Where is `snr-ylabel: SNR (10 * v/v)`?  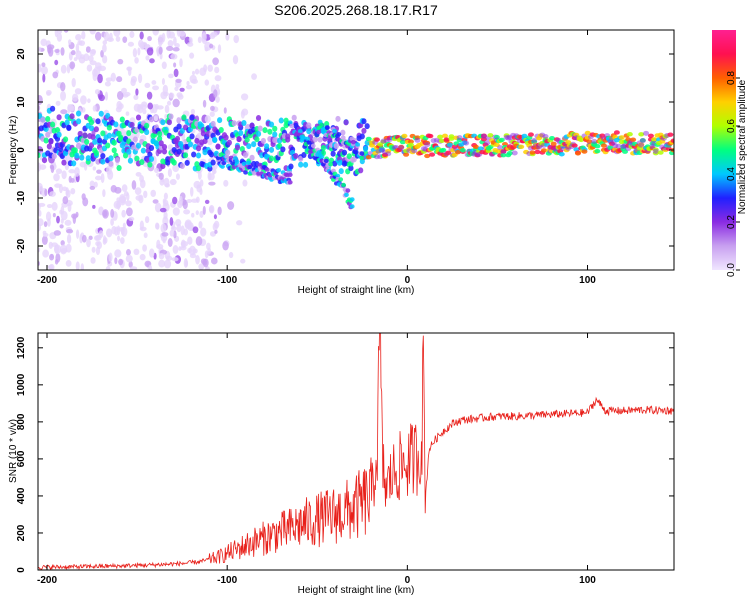 snr-ylabel: SNR (10 * v/v) is located at coordinates (13, 451).